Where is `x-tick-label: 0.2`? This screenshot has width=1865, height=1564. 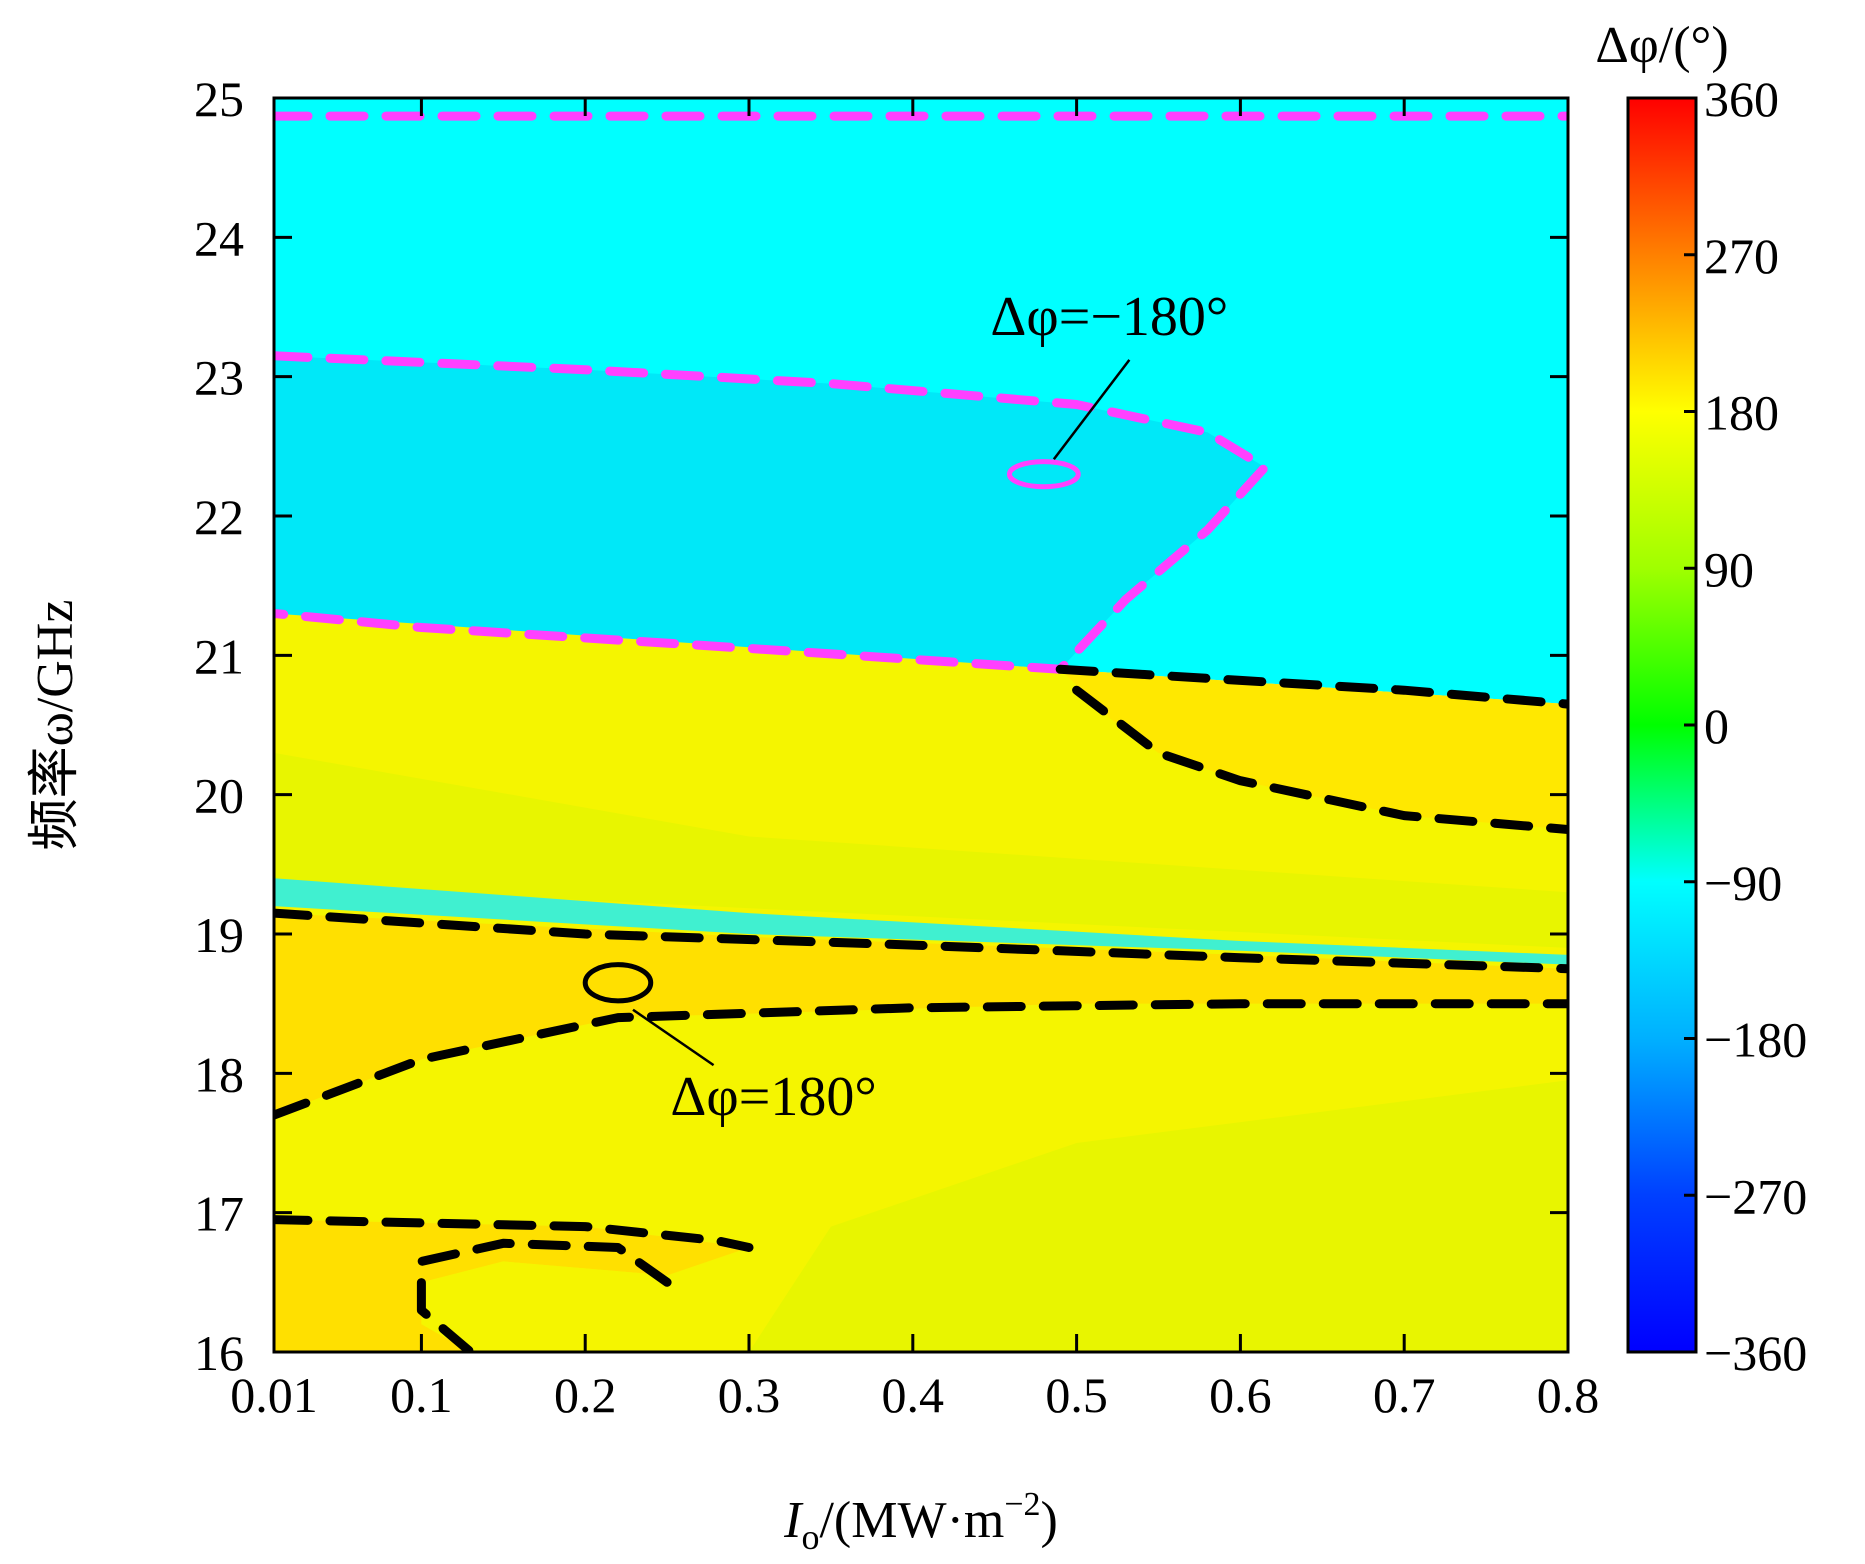 x-tick-label: 0.2 is located at coordinates (585, 1395).